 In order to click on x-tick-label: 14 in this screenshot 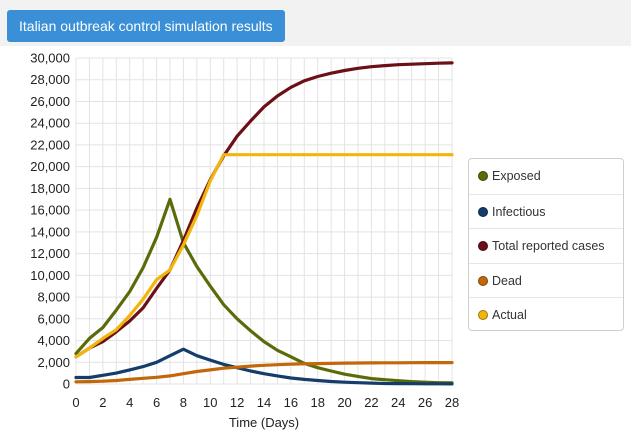, I will do `click(264, 402)`.